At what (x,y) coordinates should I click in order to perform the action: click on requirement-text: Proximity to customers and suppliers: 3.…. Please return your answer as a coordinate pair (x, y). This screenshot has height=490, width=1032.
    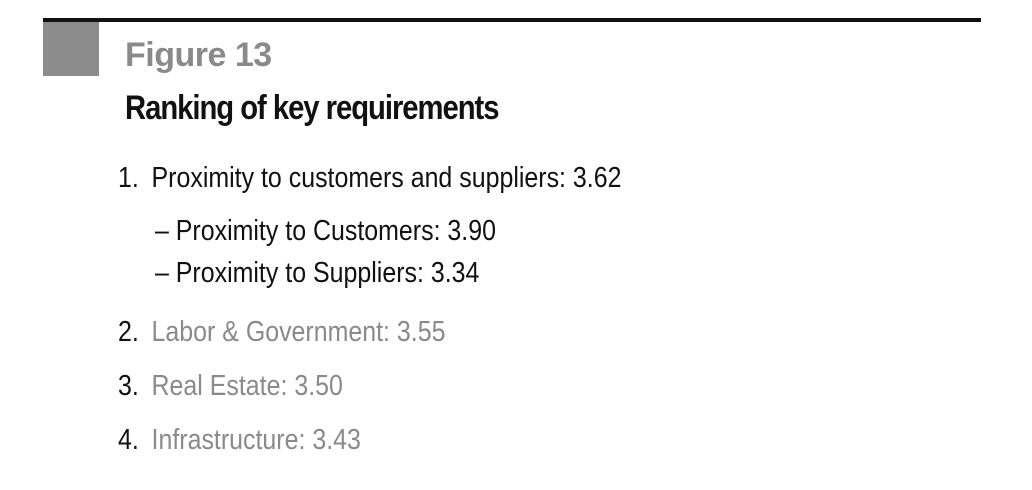
    Looking at the image, I should click on (386, 178).